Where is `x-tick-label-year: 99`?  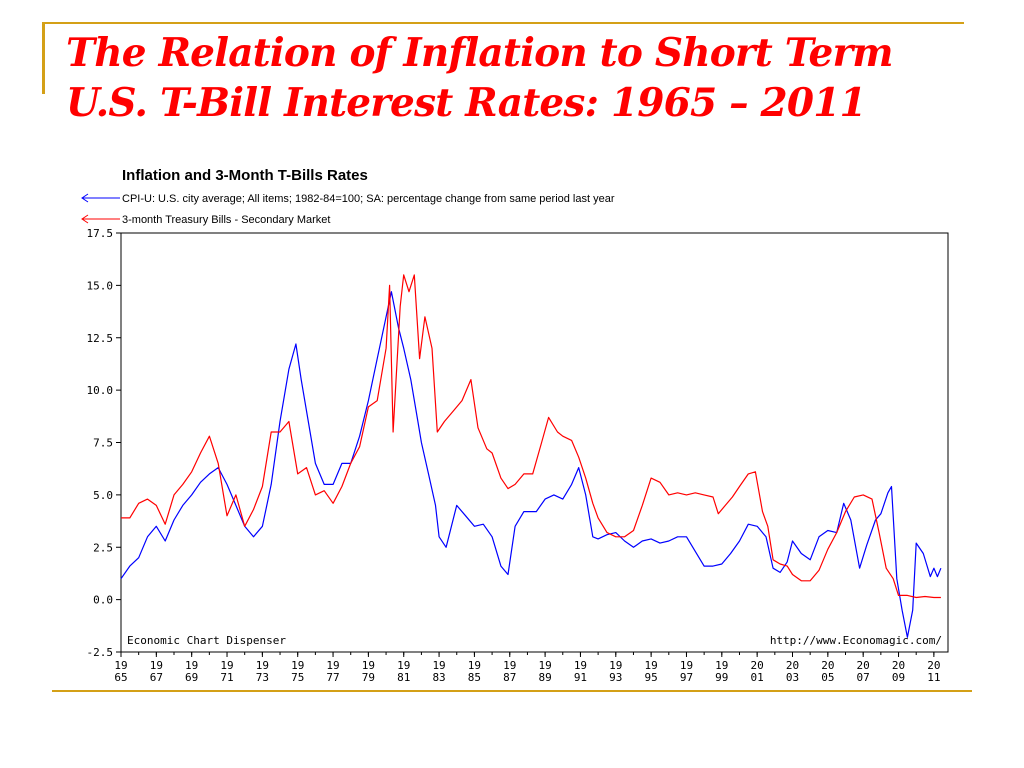 x-tick-label-year: 99 is located at coordinates (721, 677).